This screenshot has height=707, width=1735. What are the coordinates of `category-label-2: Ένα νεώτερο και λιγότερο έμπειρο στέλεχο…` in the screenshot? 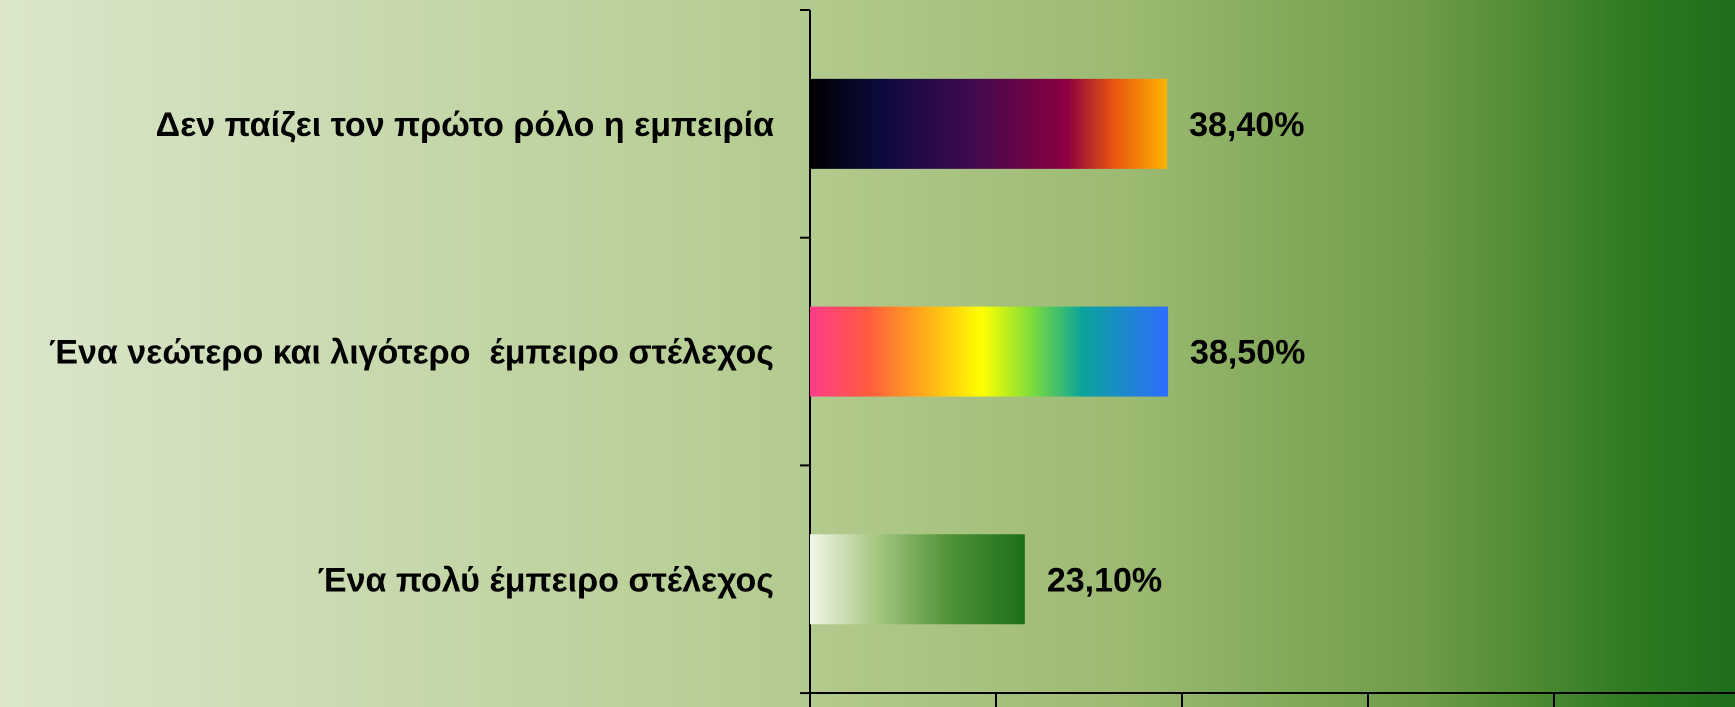 It's located at (411, 353).